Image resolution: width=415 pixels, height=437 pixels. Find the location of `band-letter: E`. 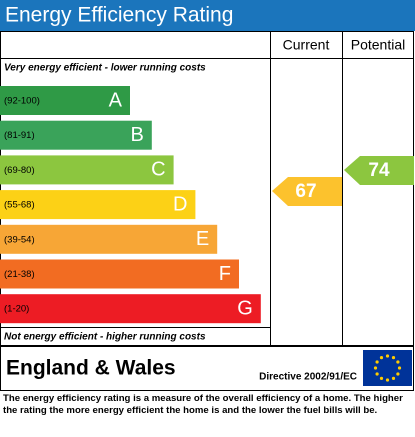

band-letter: E is located at coordinates (202, 239).